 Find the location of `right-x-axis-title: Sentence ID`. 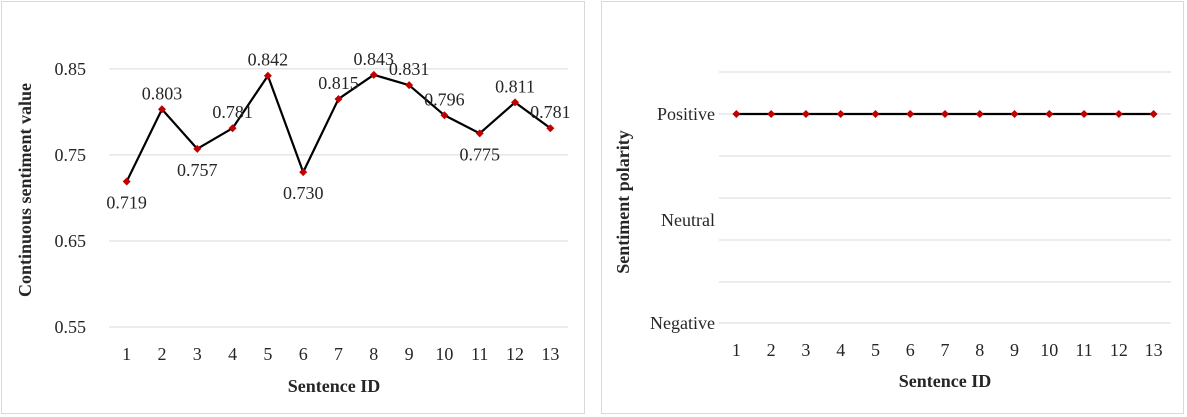

right-x-axis-title: Sentence ID is located at coordinates (945, 381).